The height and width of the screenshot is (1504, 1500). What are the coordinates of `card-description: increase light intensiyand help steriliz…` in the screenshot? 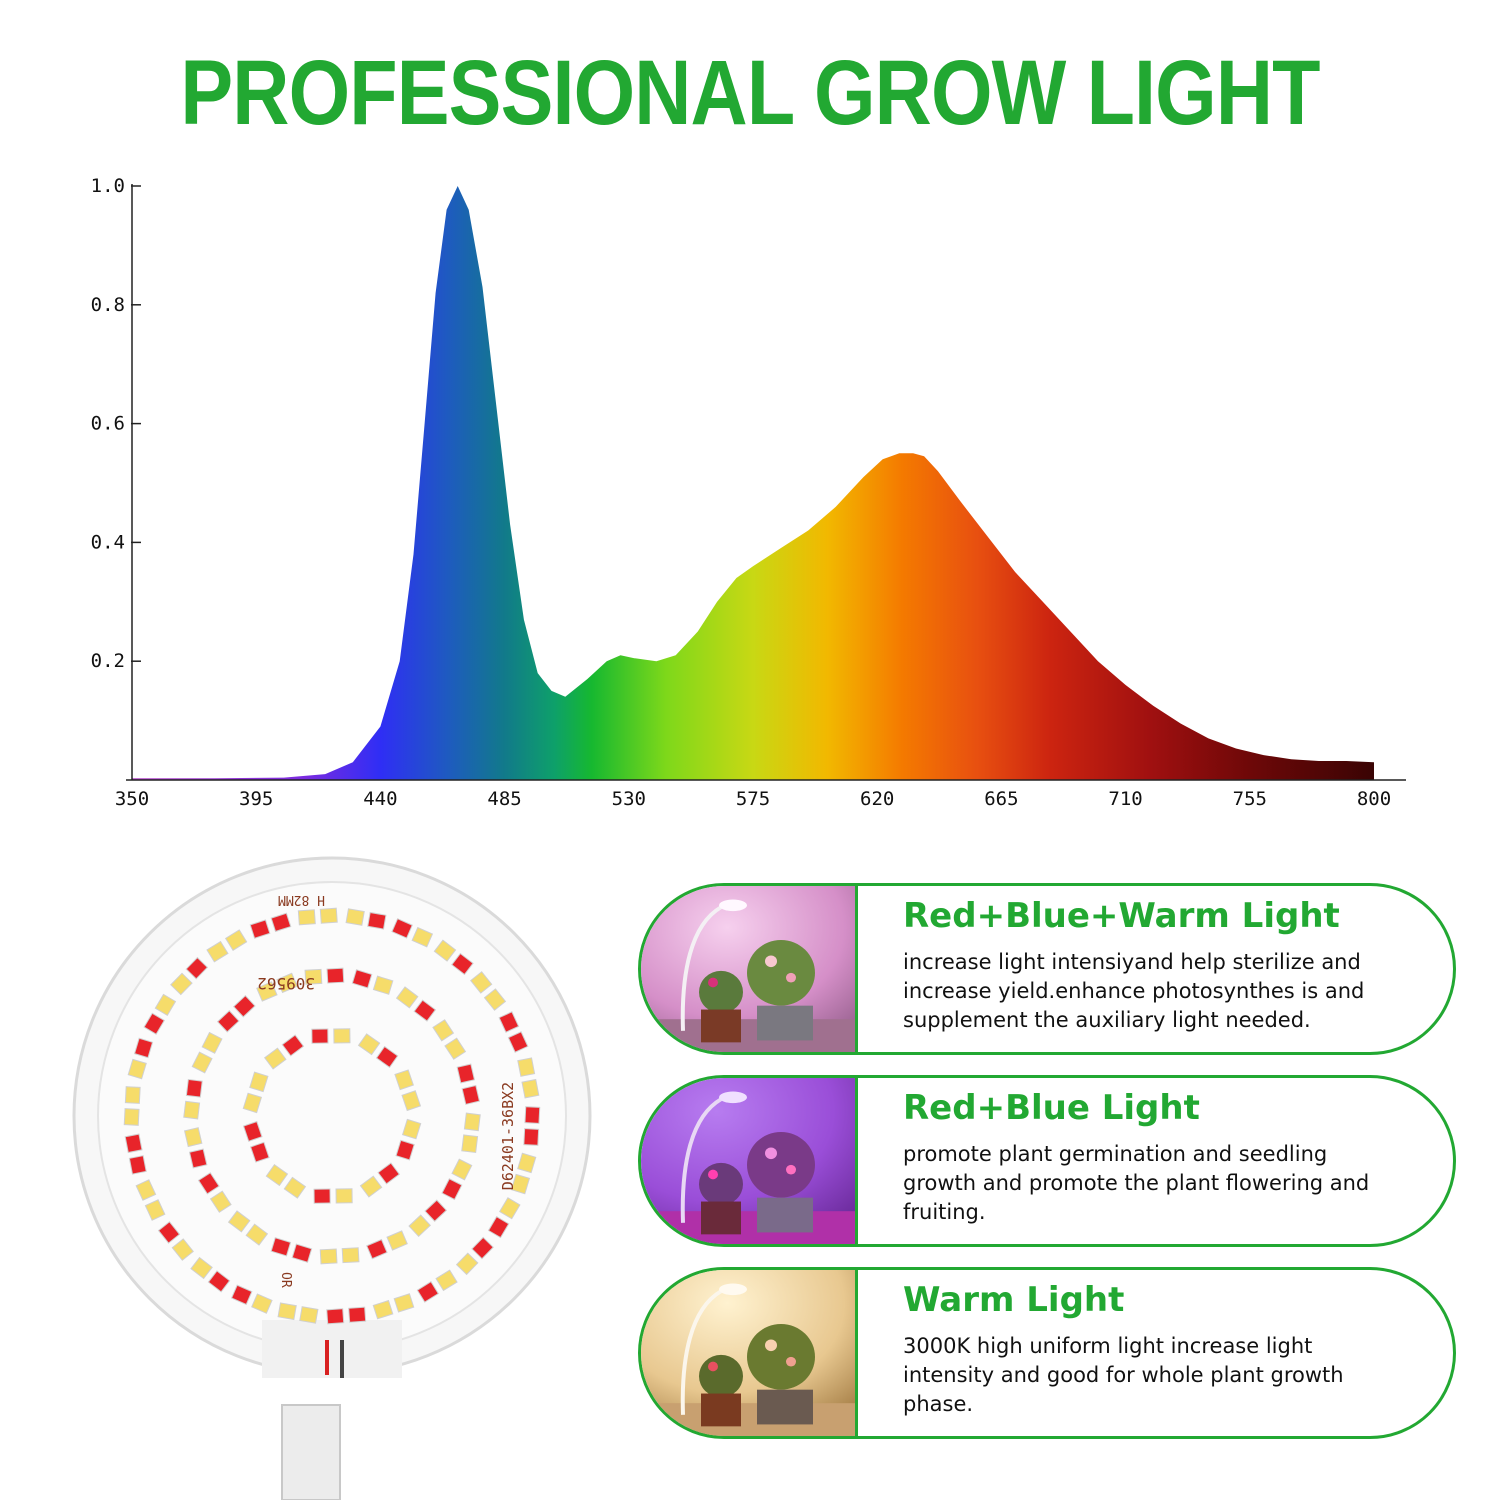 It's located at (1134, 991).